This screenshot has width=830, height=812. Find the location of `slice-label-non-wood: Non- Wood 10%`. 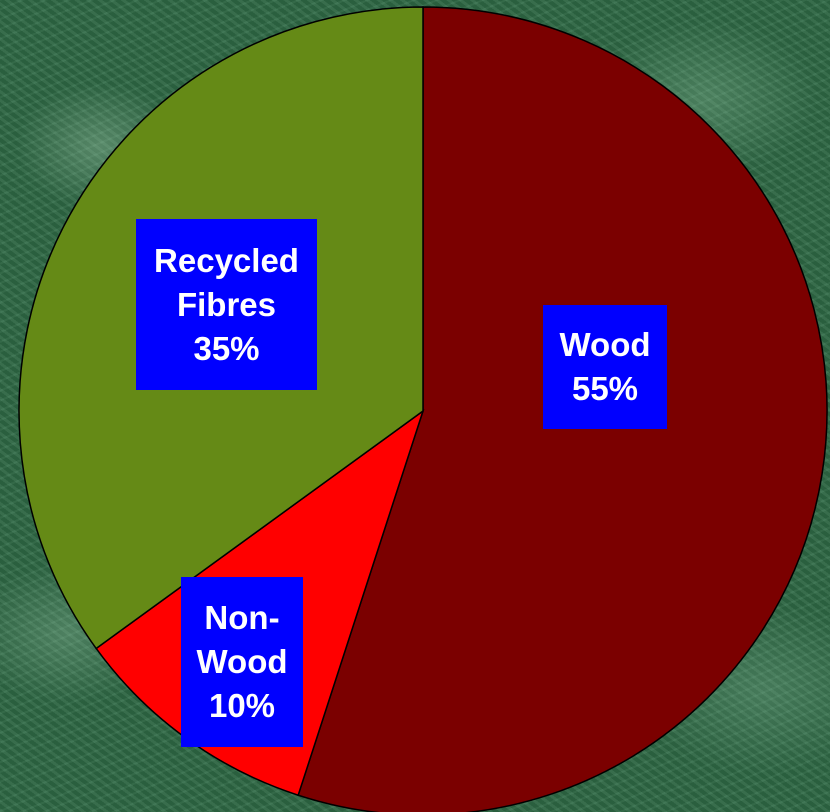

slice-label-non-wood: Non- Wood 10% is located at coordinates (242, 662).